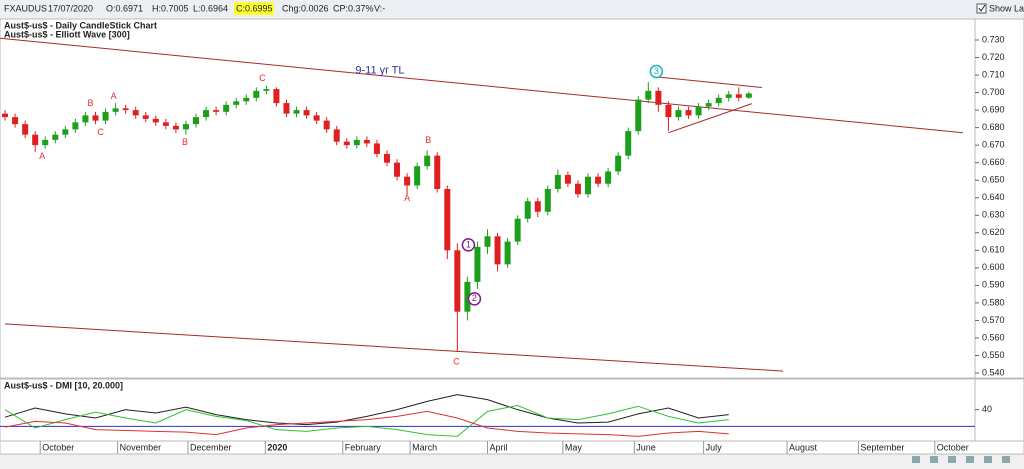  What do you see at coordinates (993, 180) in the screenshot?
I see `y-tick-label: 0.650` at bounding box center [993, 180].